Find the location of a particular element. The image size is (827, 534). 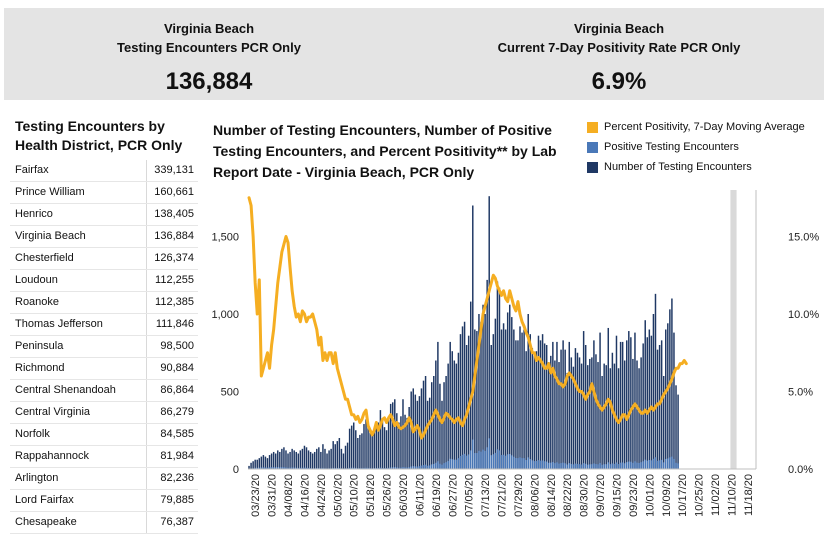

x-tick-label: 05/02/20 is located at coordinates (338, 495).